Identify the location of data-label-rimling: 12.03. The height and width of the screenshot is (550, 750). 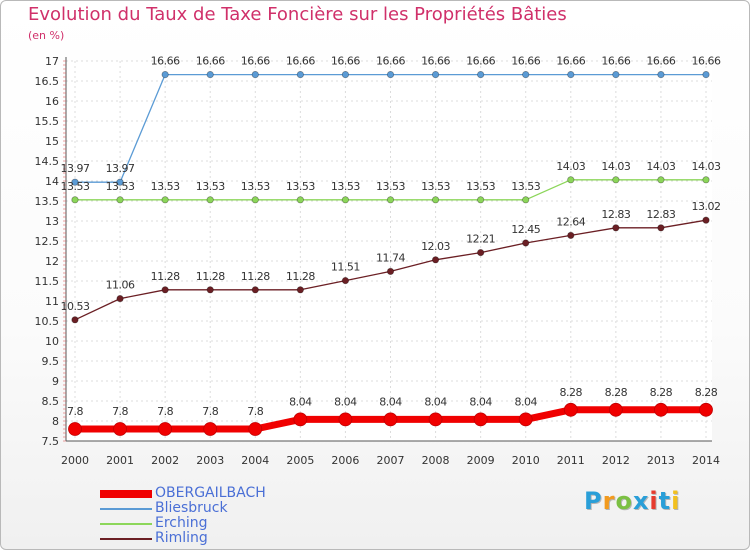
(435, 246).